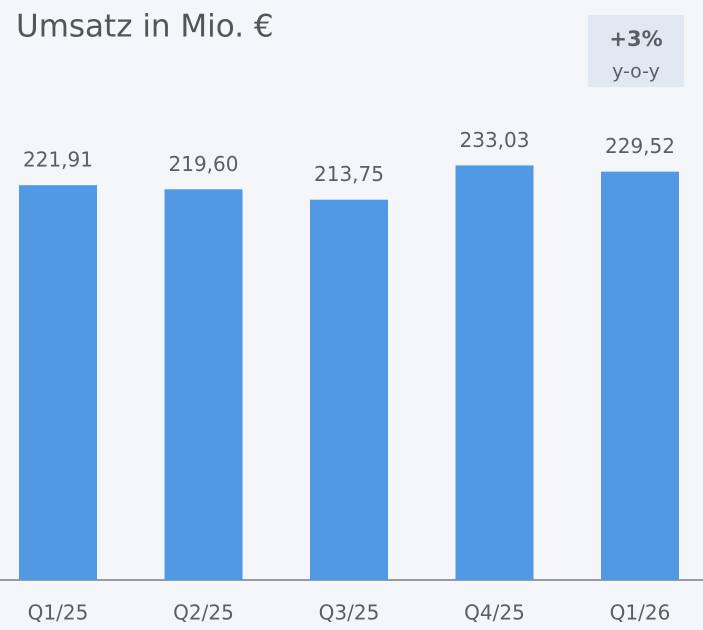 Image resolution: width=703 pixels, height=630 pixels. What do you see at coordinates (349, 613) in the screenshot?
I see `x-tick-label: Q3/25` at bounding box center [349, 613].